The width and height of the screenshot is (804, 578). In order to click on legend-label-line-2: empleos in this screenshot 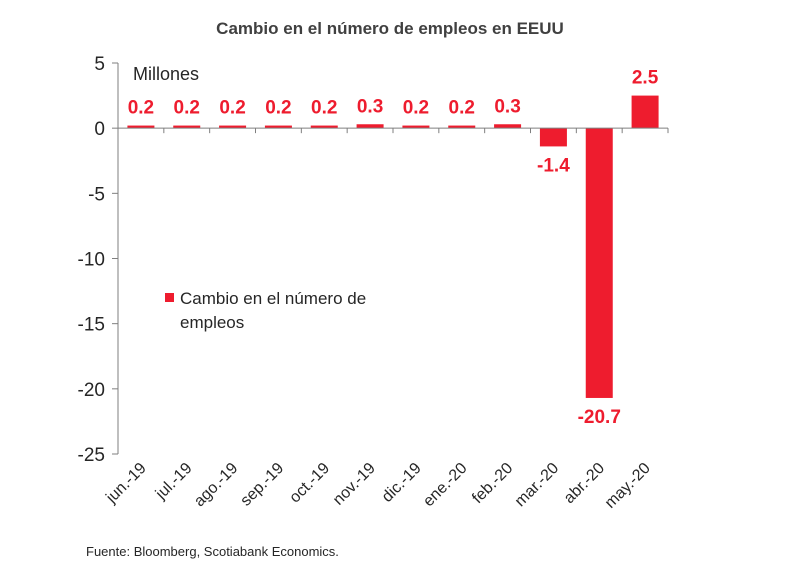, I will do `click(212, 322)`.